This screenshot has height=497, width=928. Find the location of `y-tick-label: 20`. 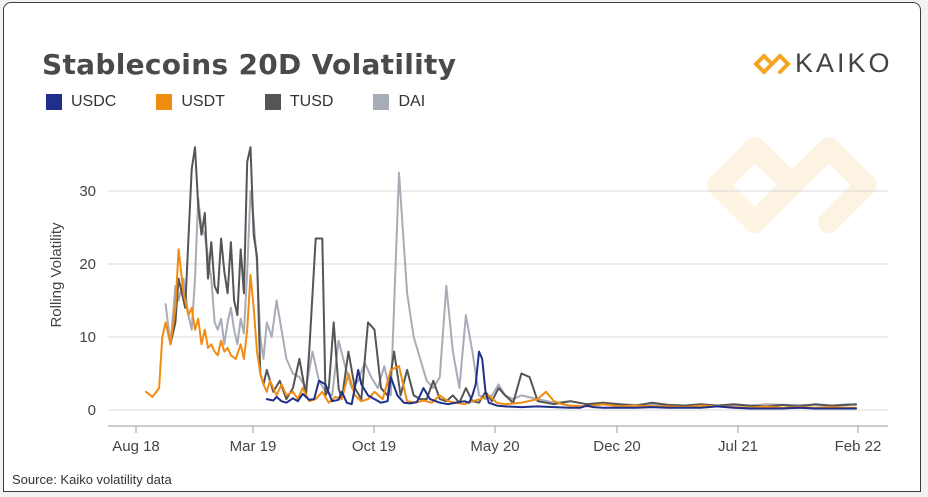

y-tick-label: 20 is located at coordinates (87, 264).